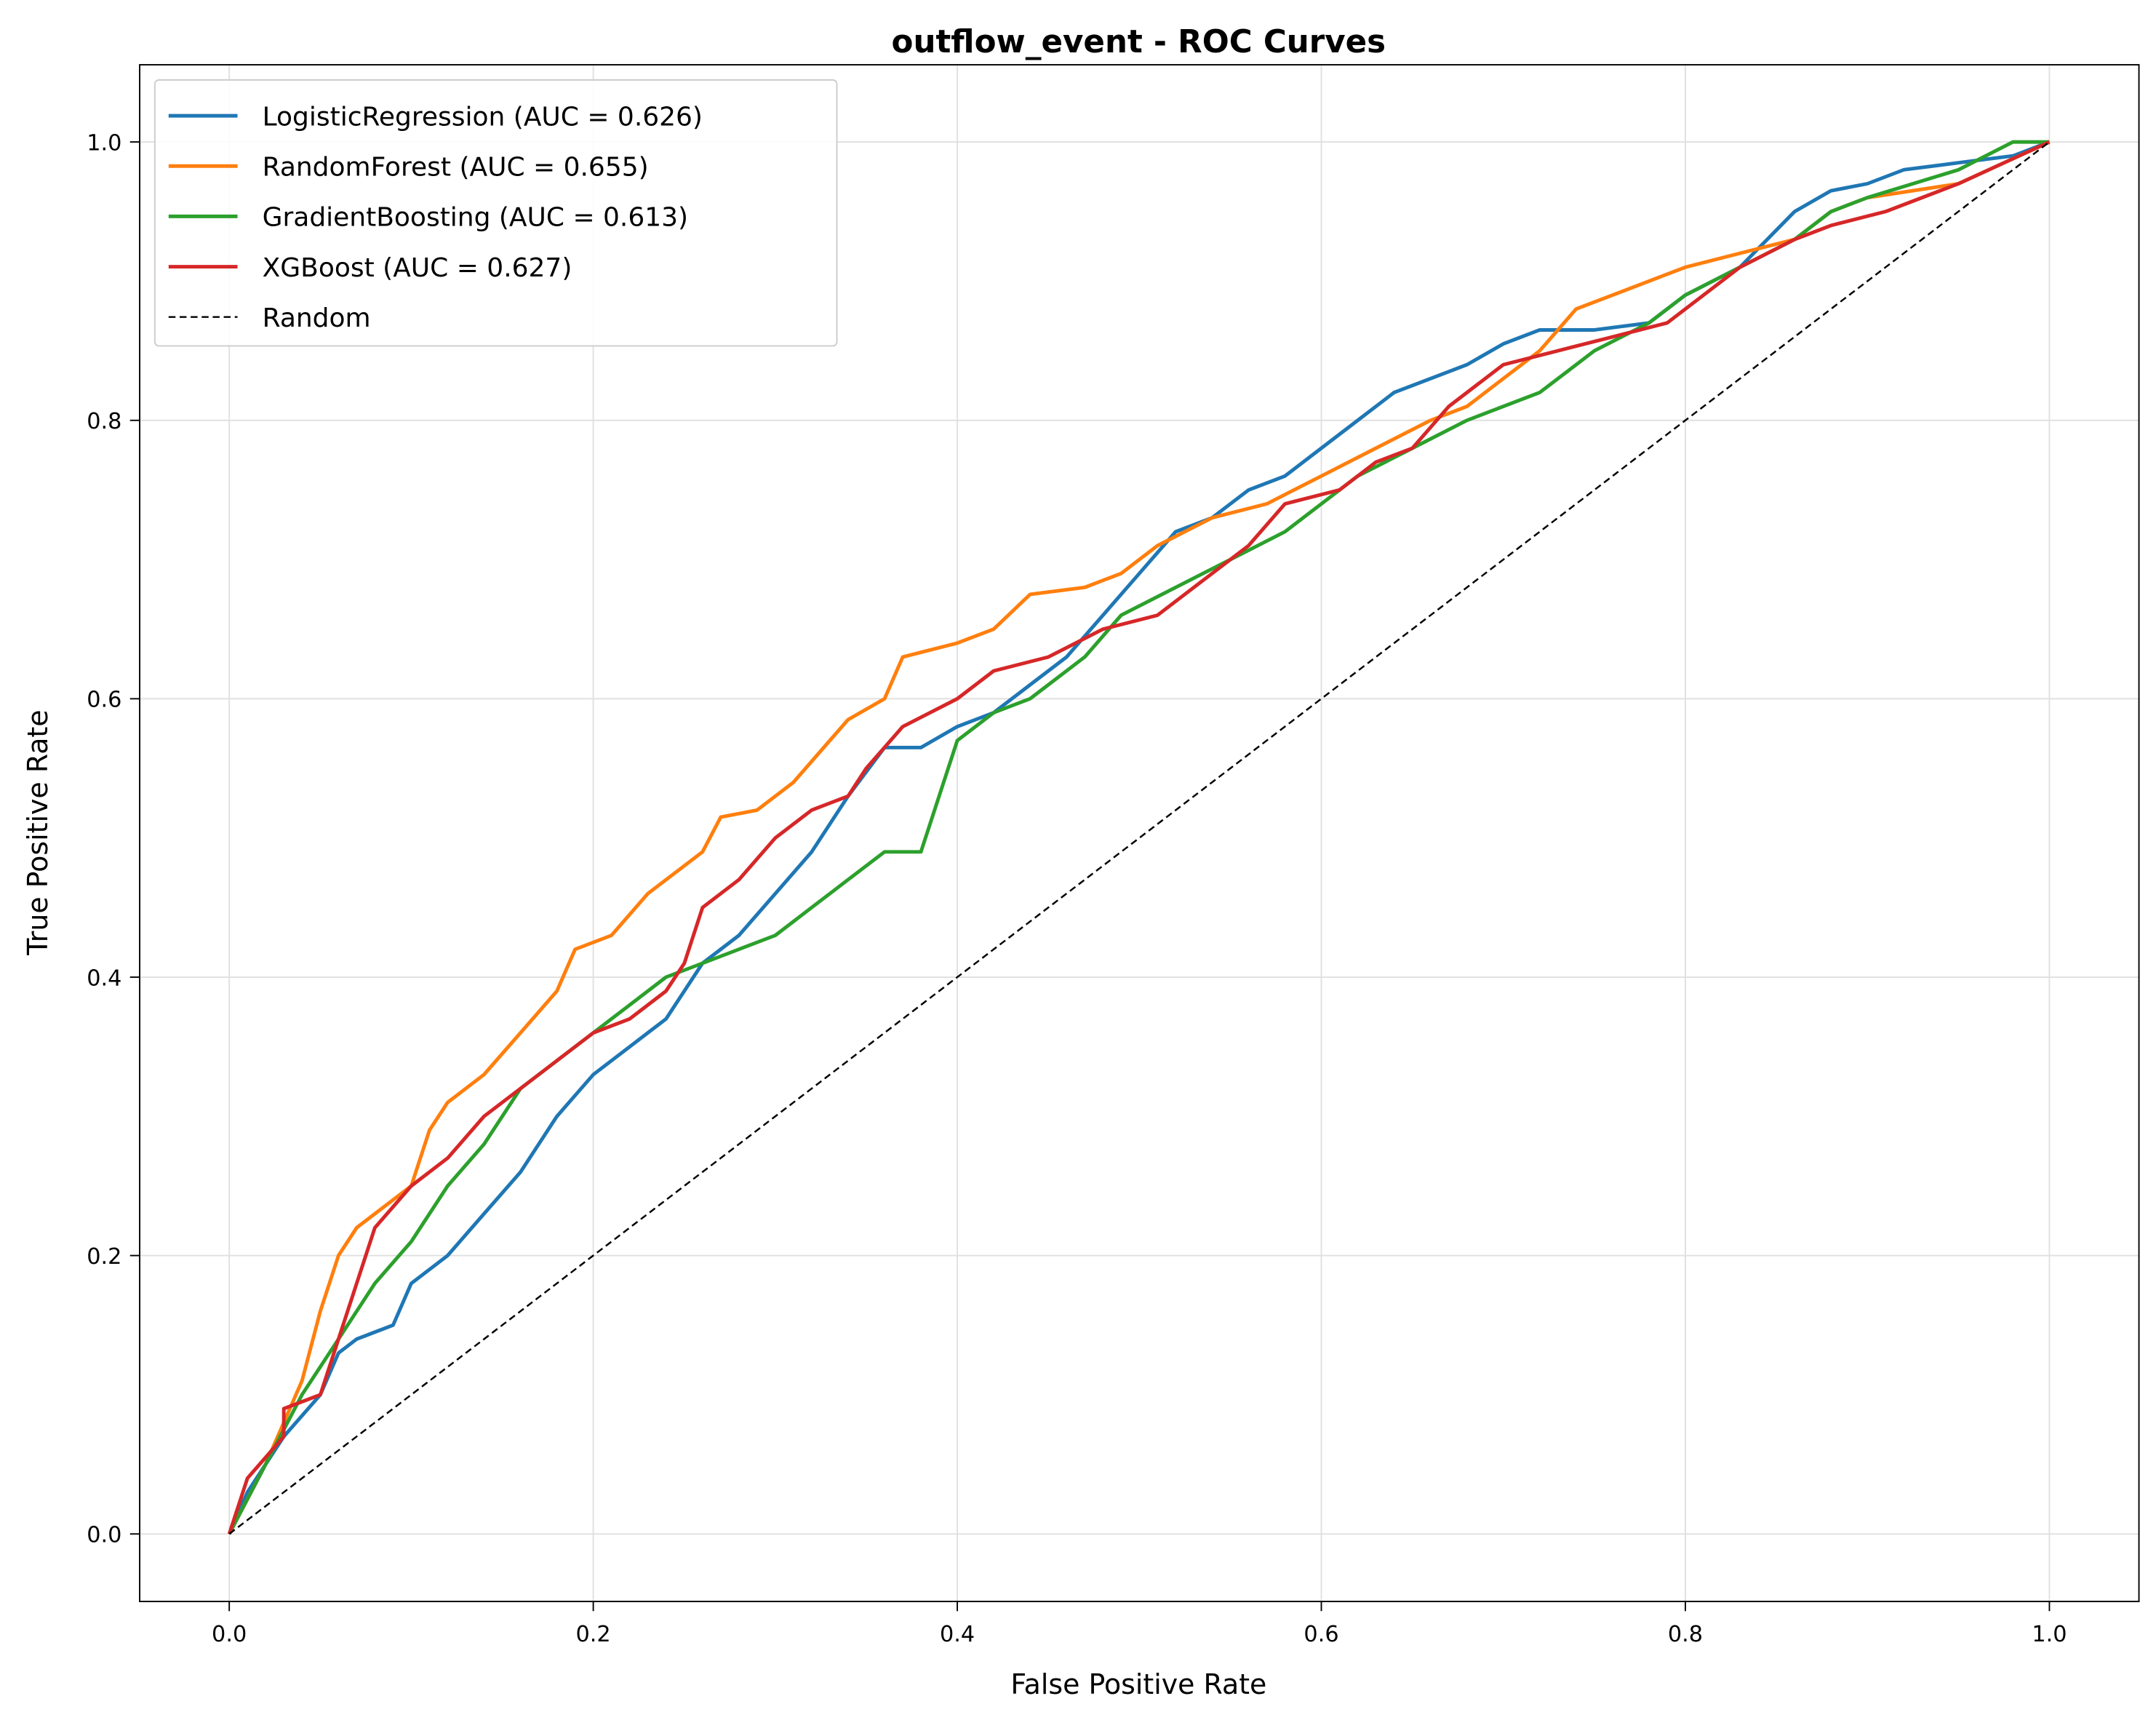  Describe the element at coordinates (456, 168) in the screenshot. I see `legend-label: RandomForest (AUC = 0.655)` at that location.